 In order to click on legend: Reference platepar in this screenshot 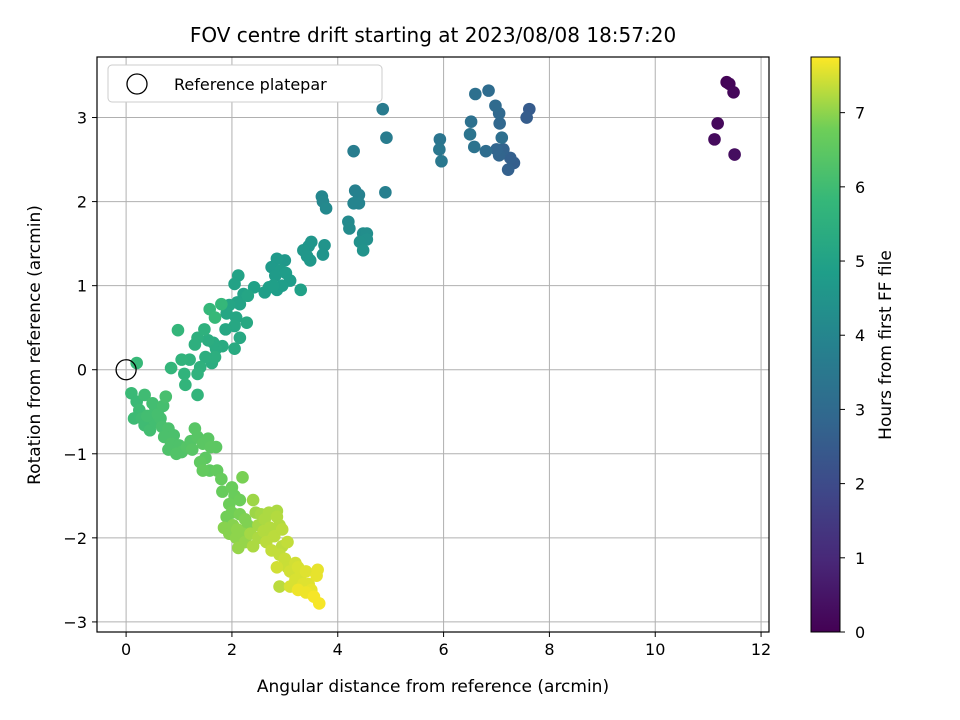, I will do `click(245, 83)`.